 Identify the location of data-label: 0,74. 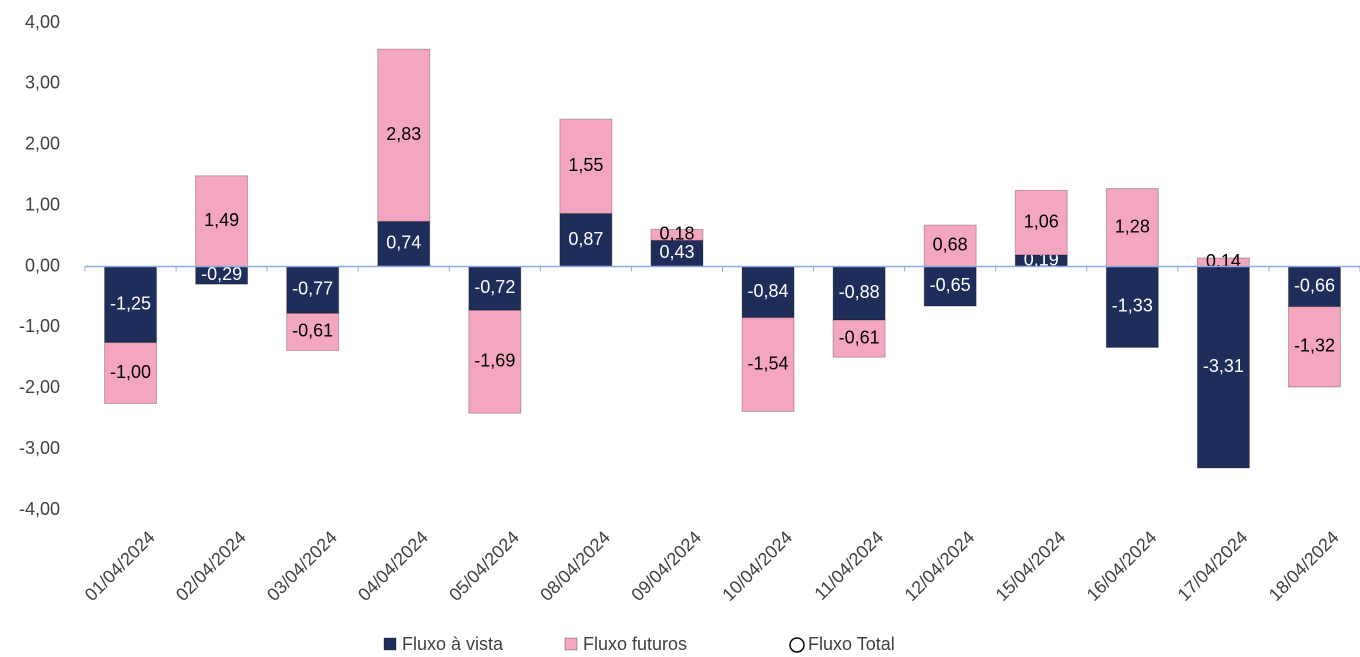
(403, 243).